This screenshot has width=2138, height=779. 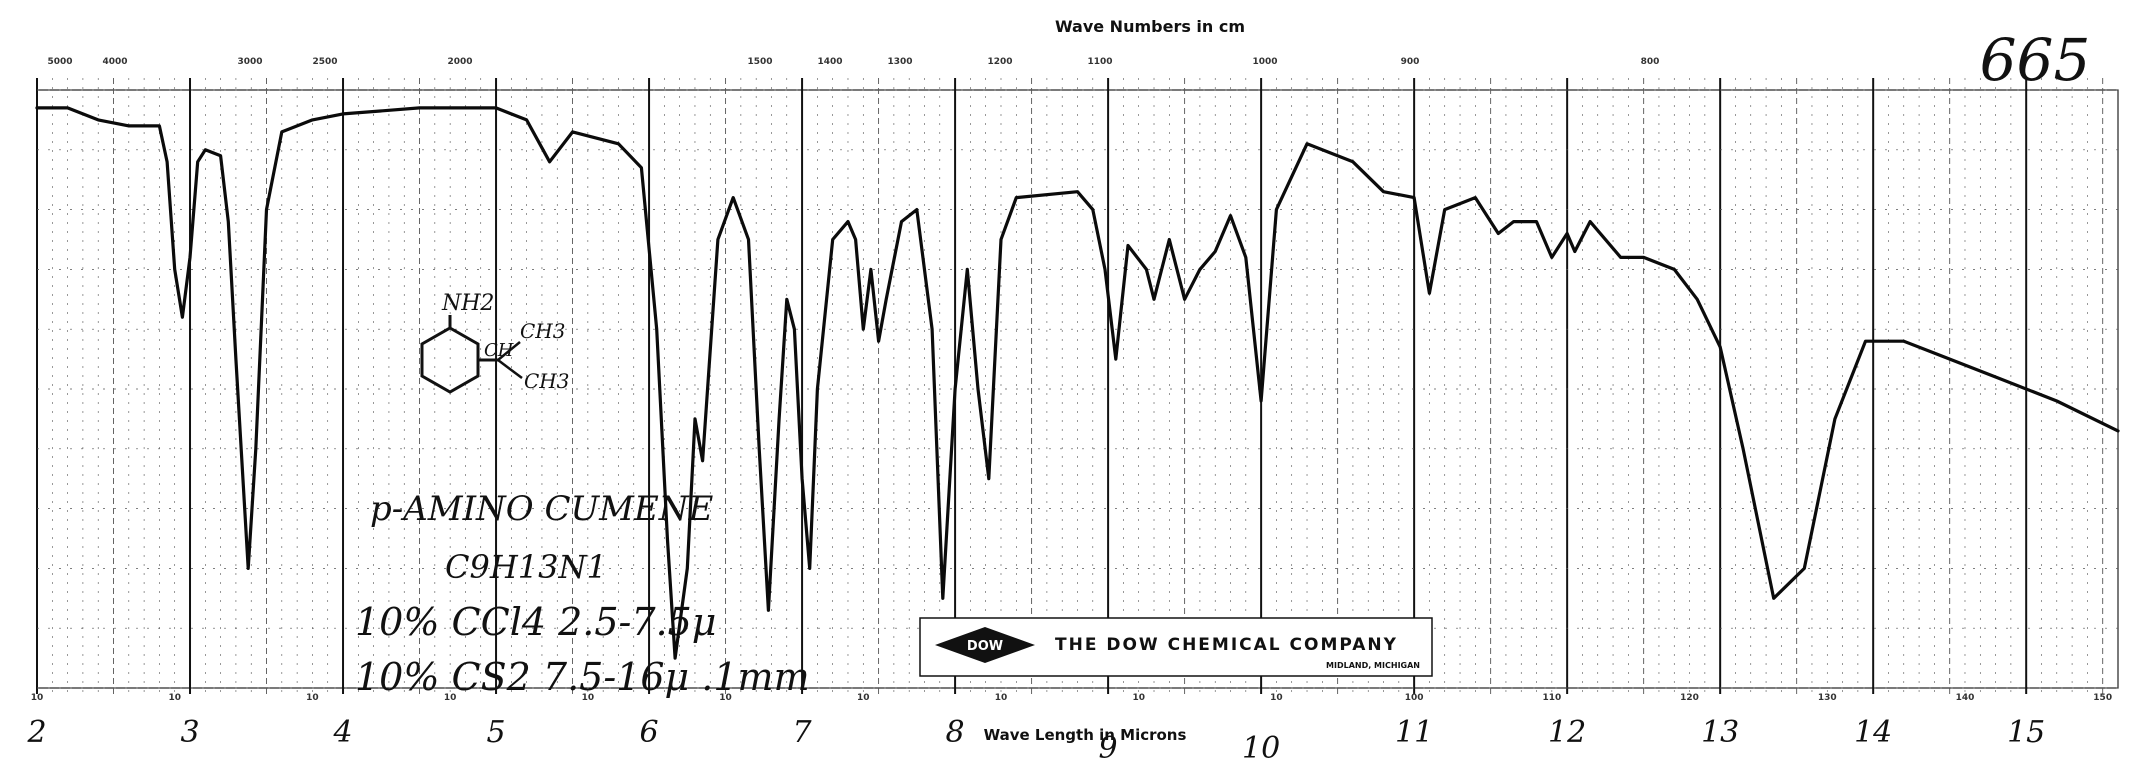 I want to click on x-tick-label: 14, so click(x=1873, y=732).